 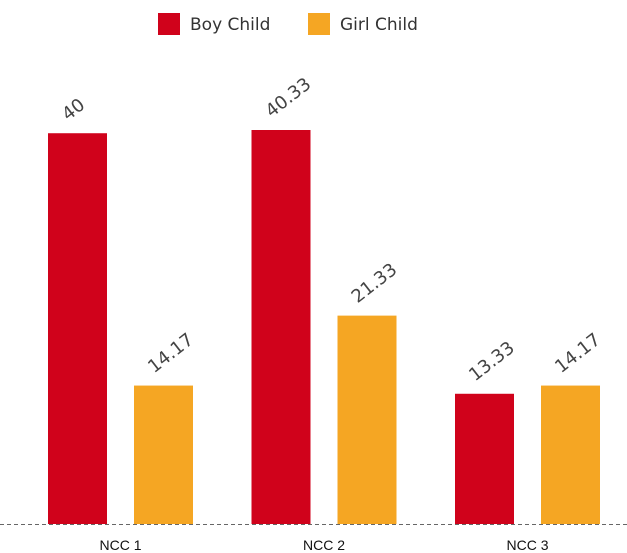 What do you see at coordinates (73, 110) in the screenshot?
I see `data-label: 40` at bounding box center [73, 110].